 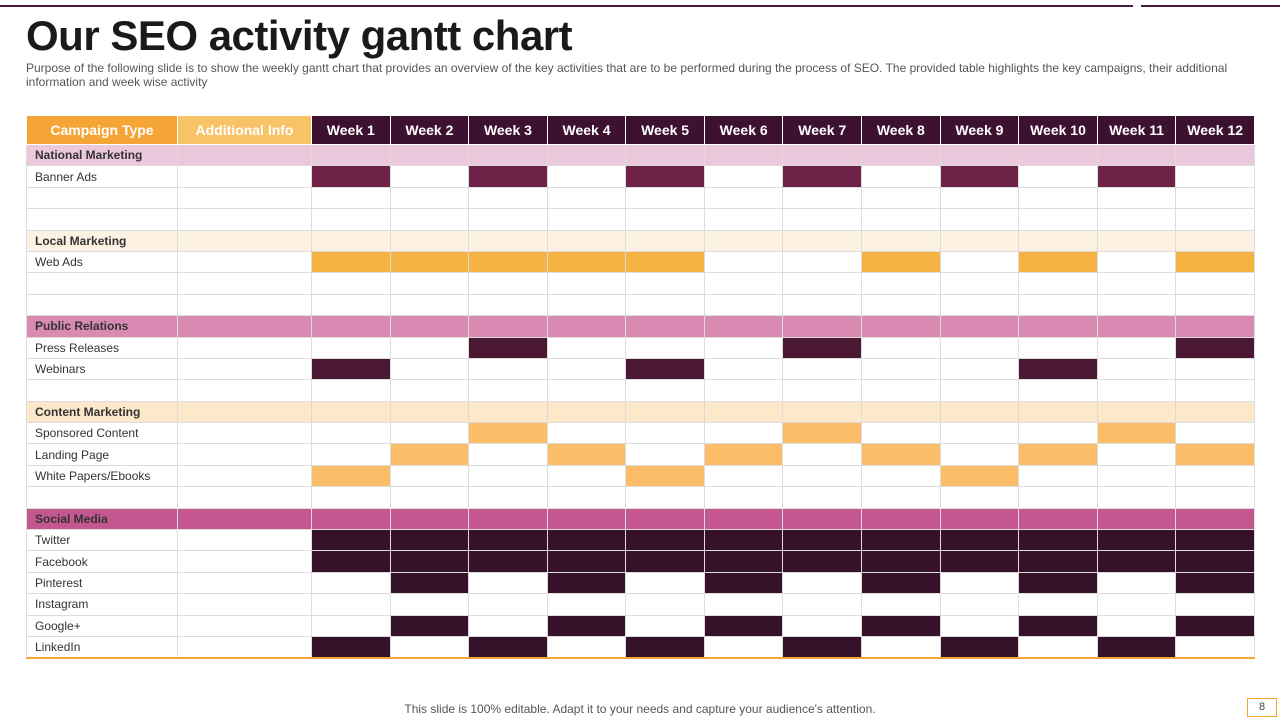 I want to click on header-week-3: Week 3, so click(x=508, y=130).